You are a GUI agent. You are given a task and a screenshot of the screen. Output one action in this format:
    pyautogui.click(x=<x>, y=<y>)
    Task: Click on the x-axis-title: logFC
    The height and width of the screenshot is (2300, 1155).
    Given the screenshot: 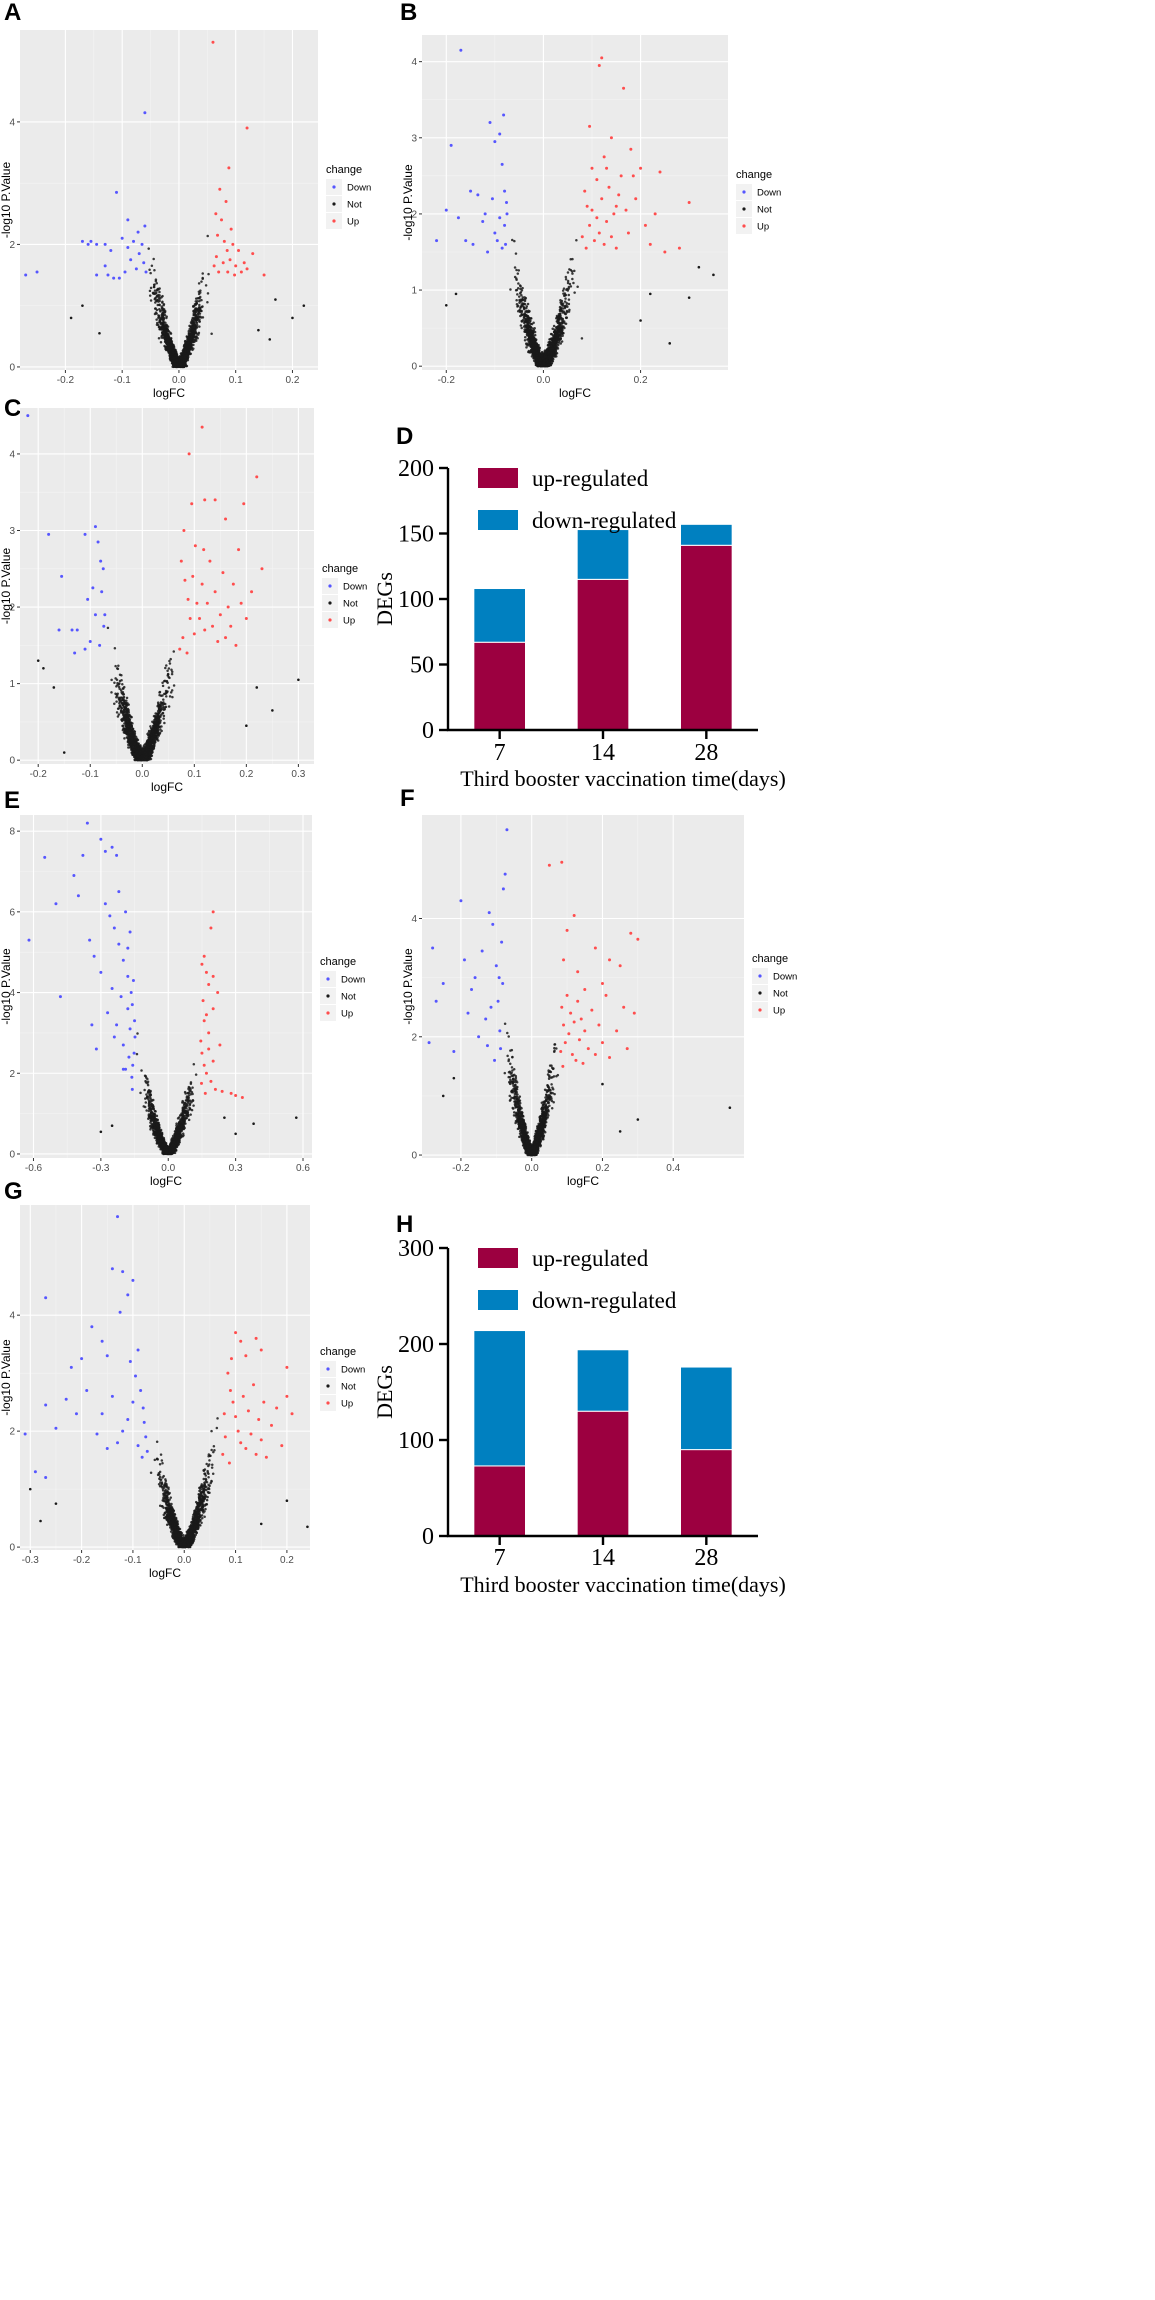 What is the action you would take?
    pyautogui.click(x=169, y=393)
    